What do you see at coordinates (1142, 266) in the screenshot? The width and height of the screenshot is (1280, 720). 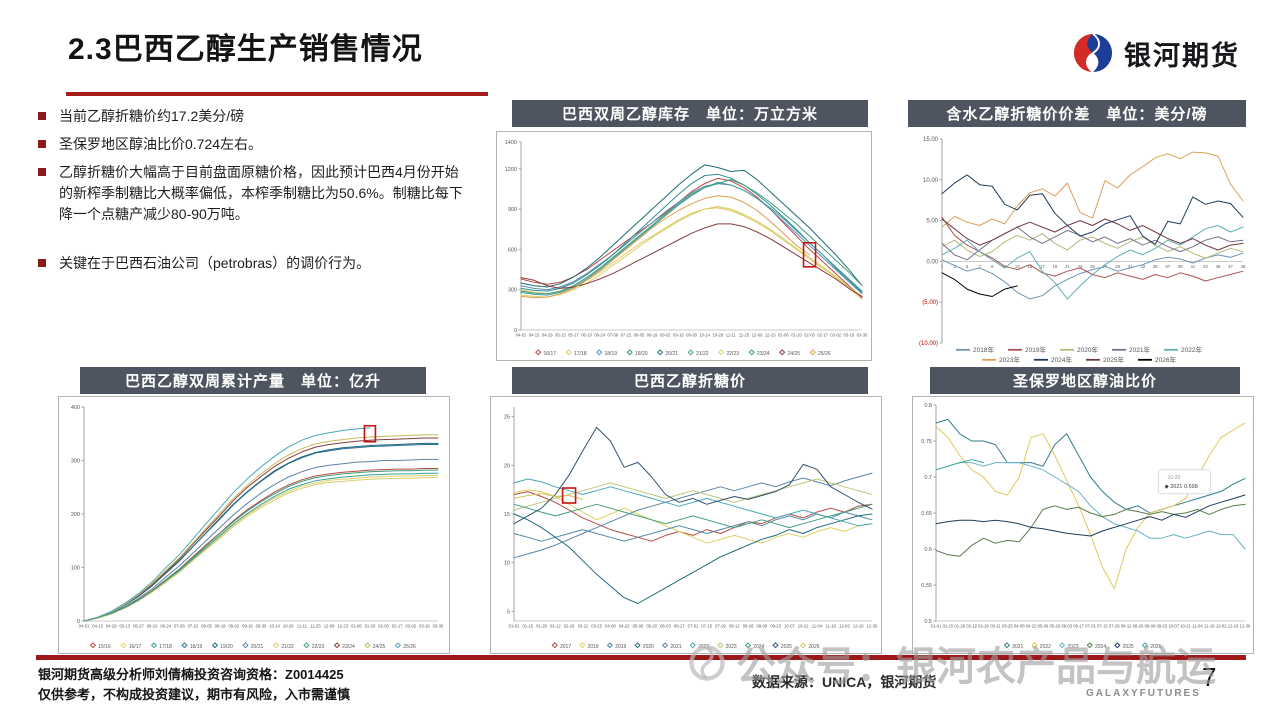 I see `svg-text: 33` at bounding box center [1142, 266].